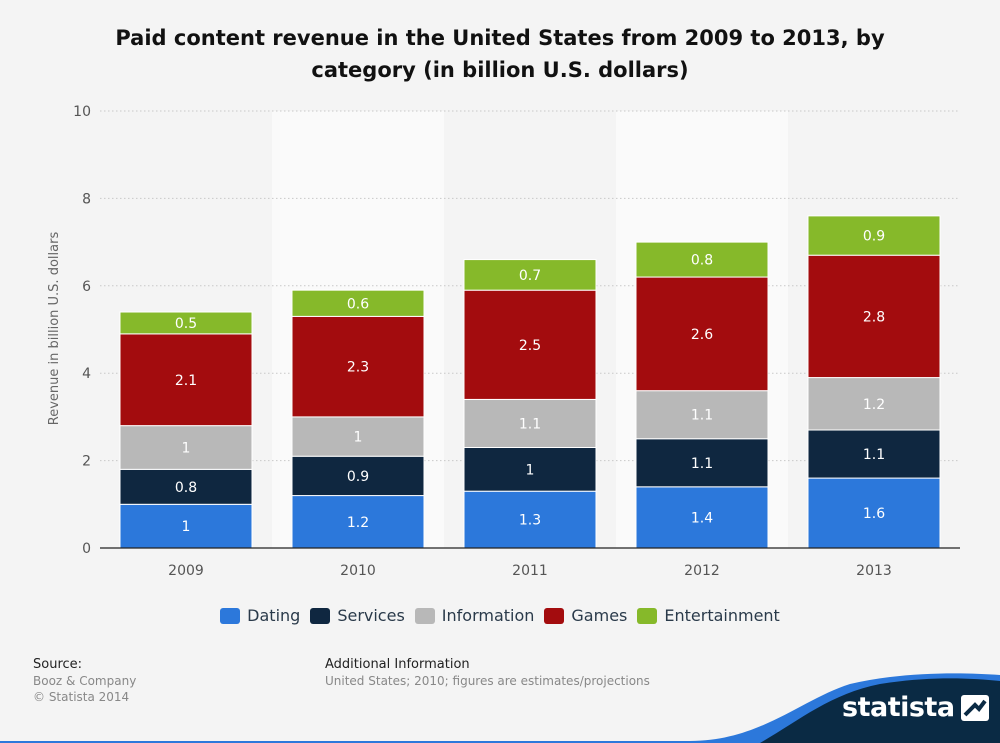  I want to click on x-tick-label: 2010, so click(358, 571).